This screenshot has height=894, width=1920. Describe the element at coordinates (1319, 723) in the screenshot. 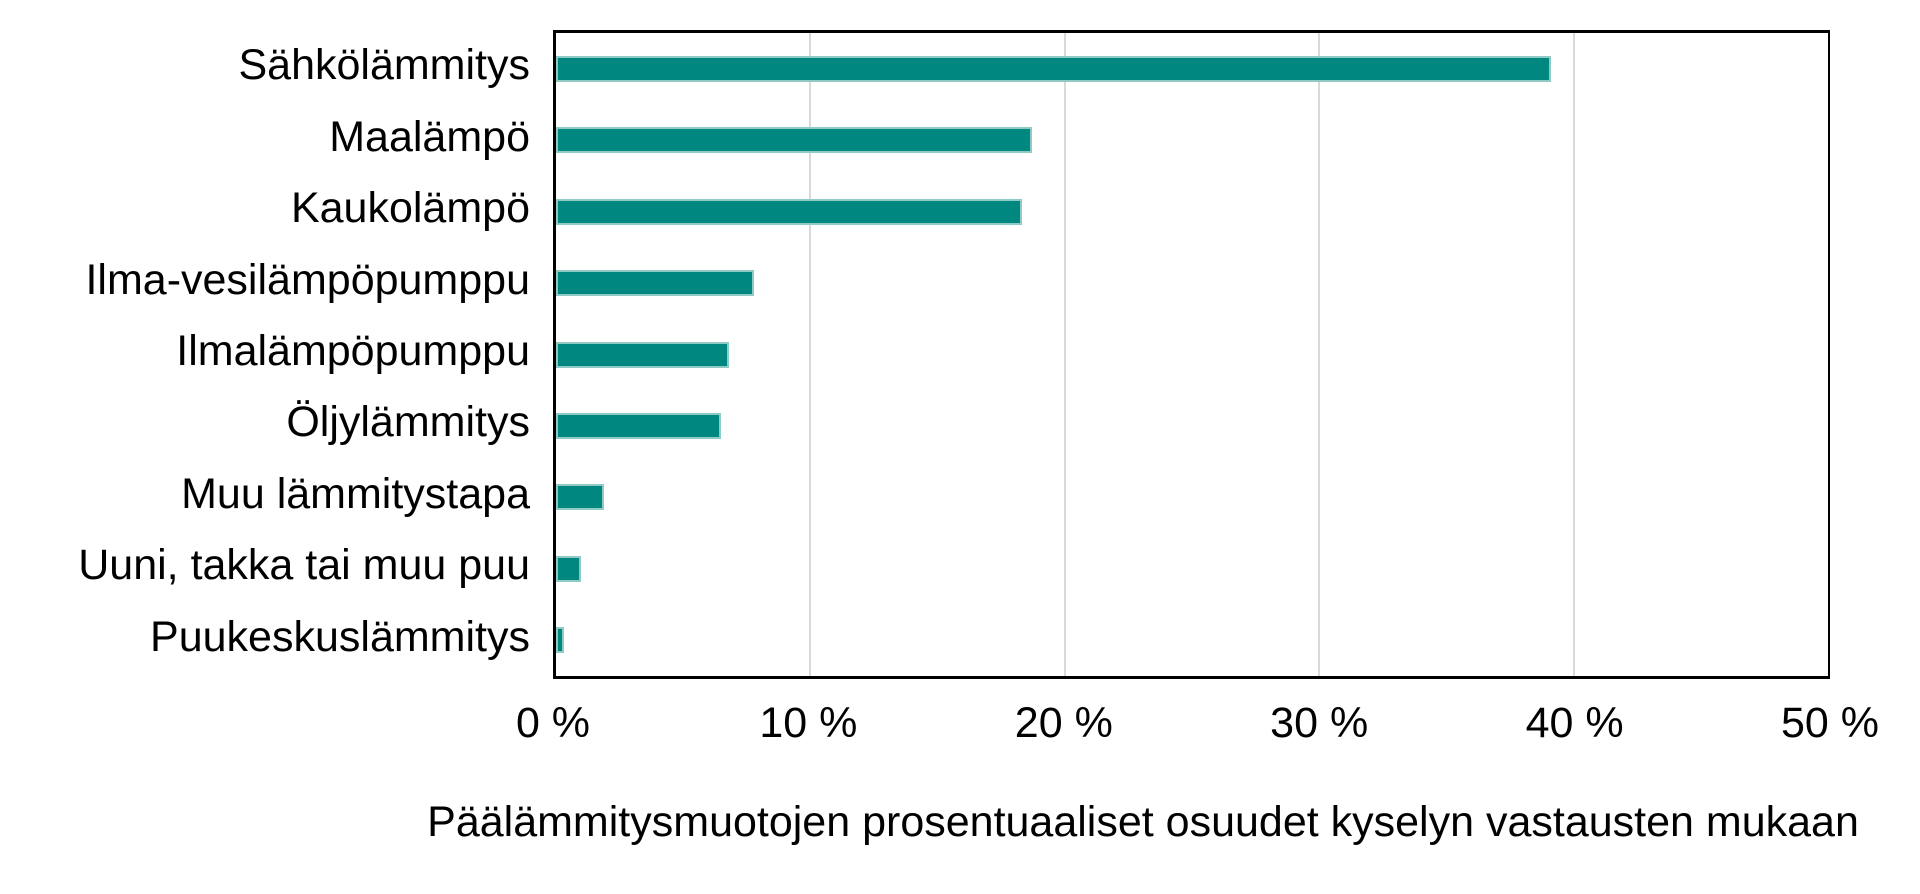

I see `x-tick-label-30-percent: 30 %` at that location.